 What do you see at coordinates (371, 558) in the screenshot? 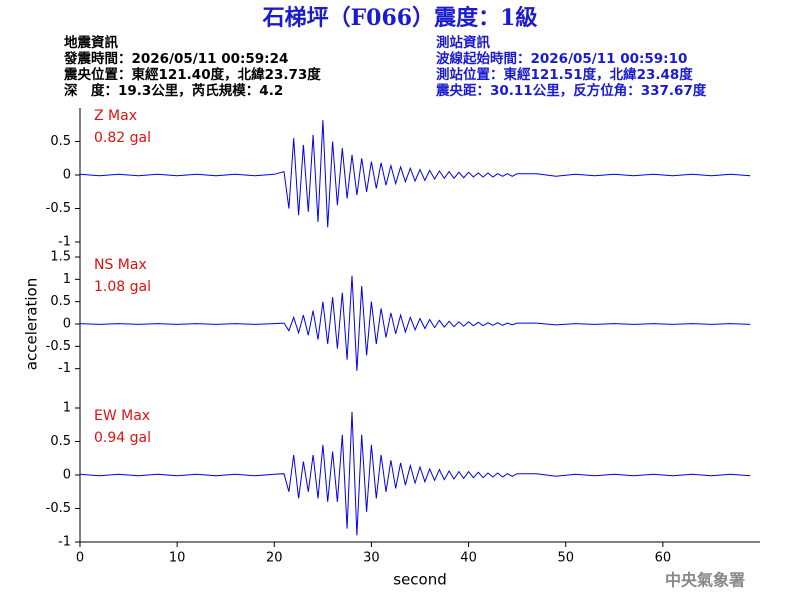
I see `x-tick-label: 30` at bounding box center [371, 558].